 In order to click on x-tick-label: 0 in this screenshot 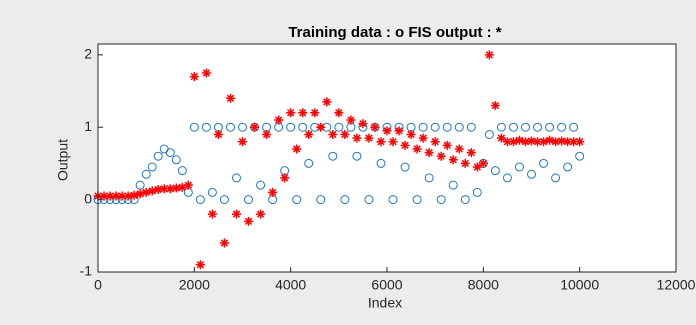, I will do `click(98, 285)`.